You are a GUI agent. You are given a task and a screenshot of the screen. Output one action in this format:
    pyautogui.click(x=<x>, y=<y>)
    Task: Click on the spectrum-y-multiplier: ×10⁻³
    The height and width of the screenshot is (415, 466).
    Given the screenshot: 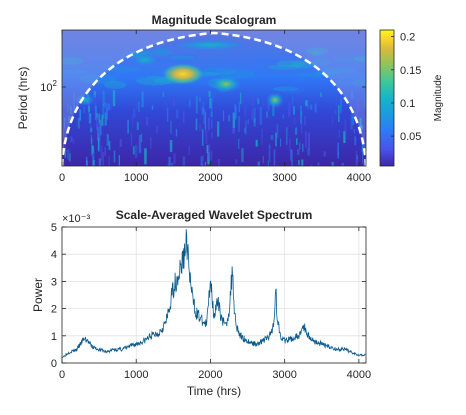 What is the action you would take?
    pyautogui.click(x=76, y=219)
    